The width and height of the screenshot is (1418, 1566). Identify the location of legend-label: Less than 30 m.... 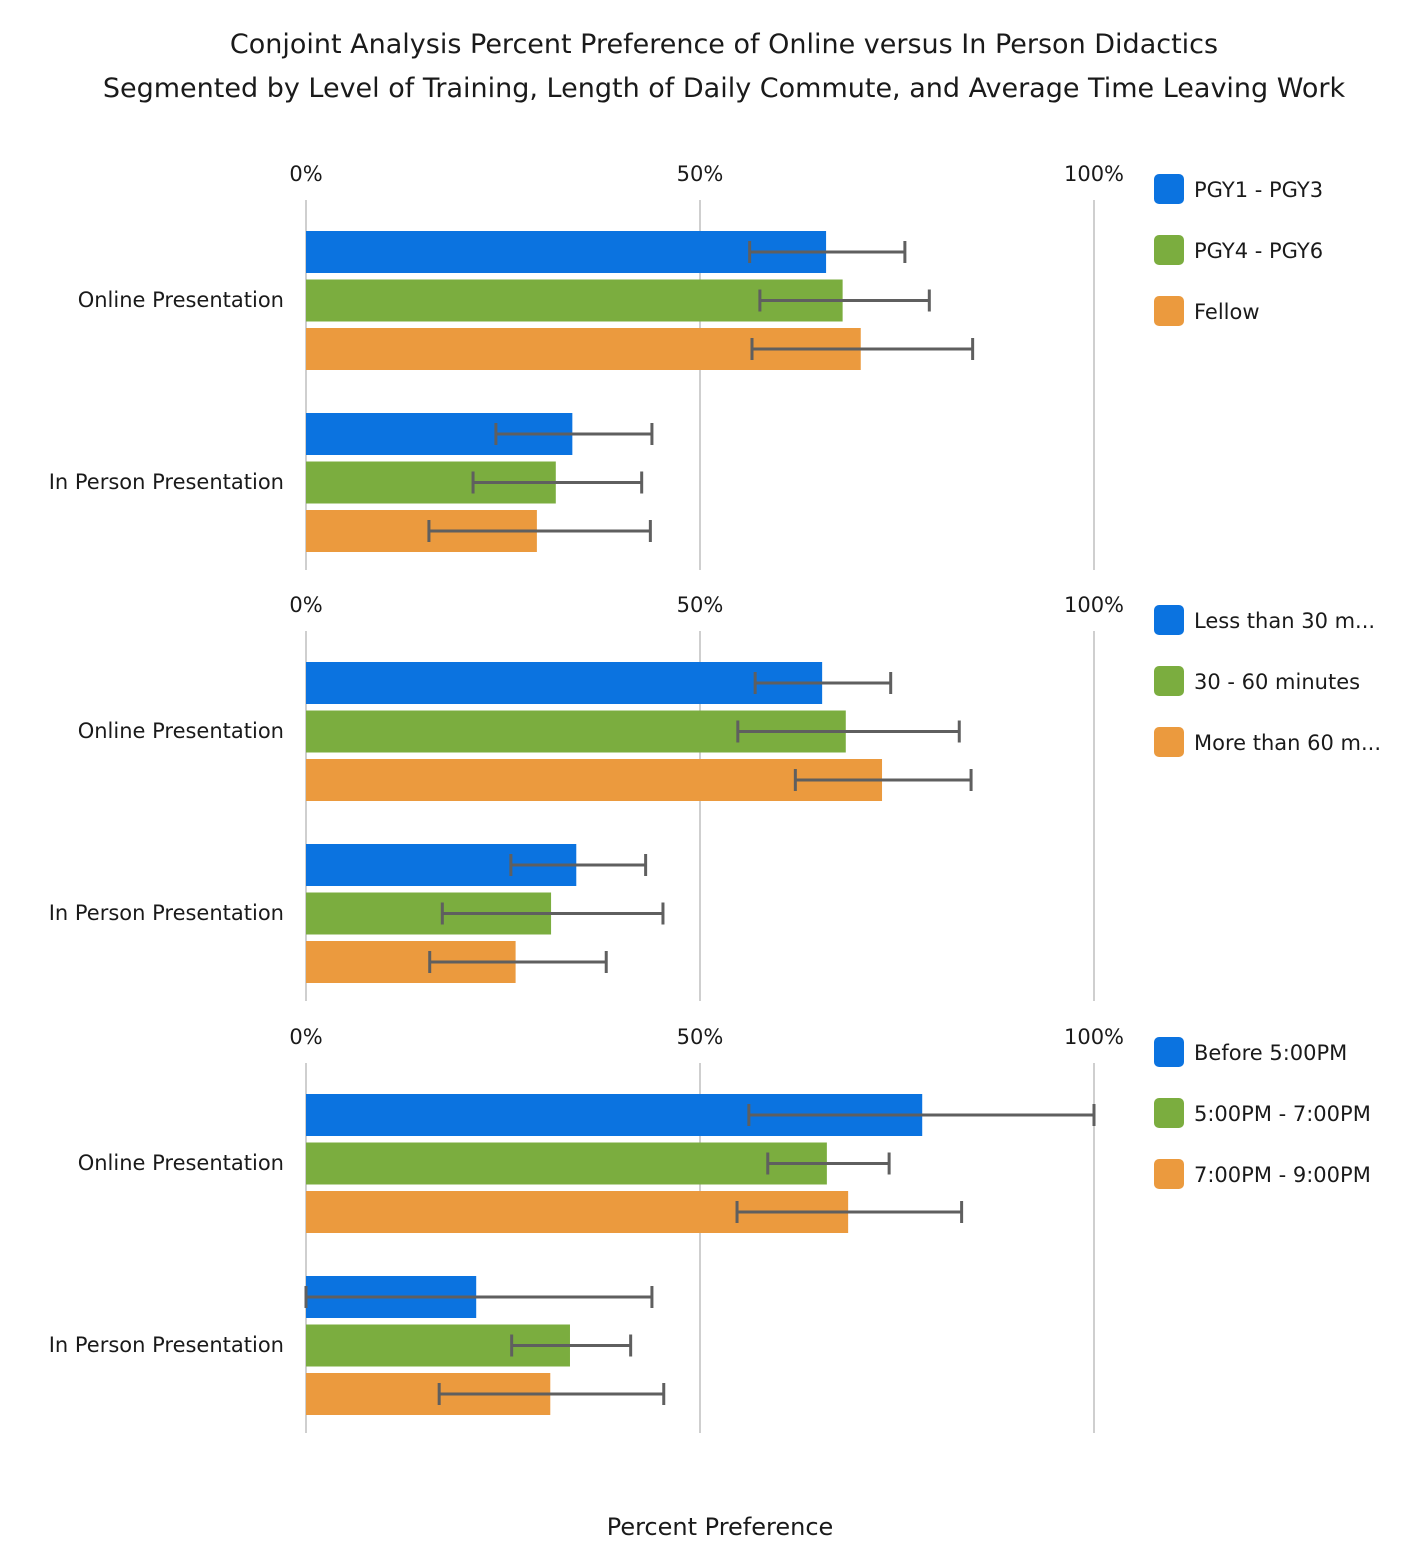
(1284, 621).